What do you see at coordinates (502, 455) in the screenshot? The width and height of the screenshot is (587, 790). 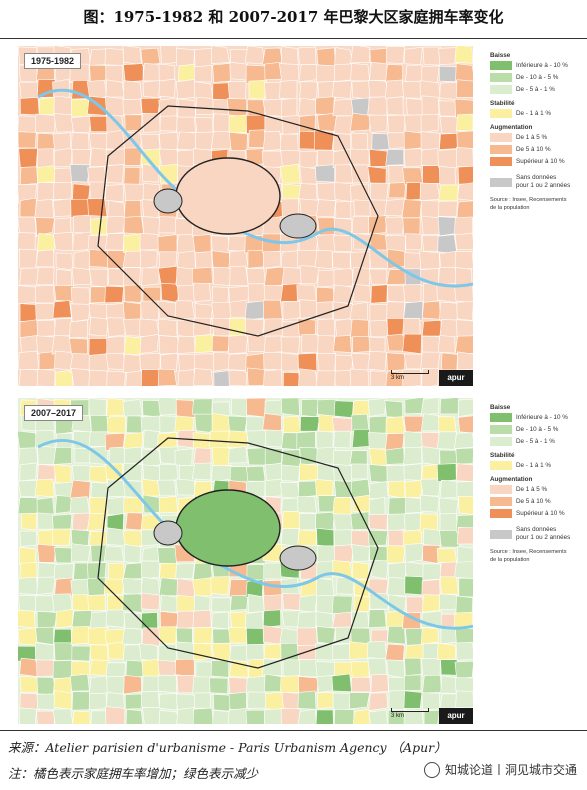 I see `legend-section-stabilite: Stabilité` at bounding box center [502, 455].